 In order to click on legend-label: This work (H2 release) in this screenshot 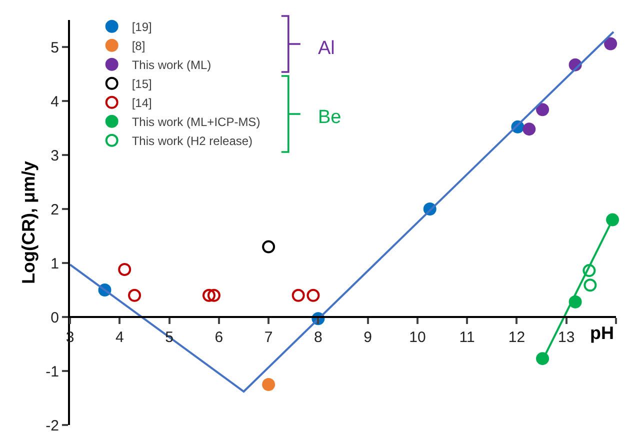, I will do `click(192, 141)`.